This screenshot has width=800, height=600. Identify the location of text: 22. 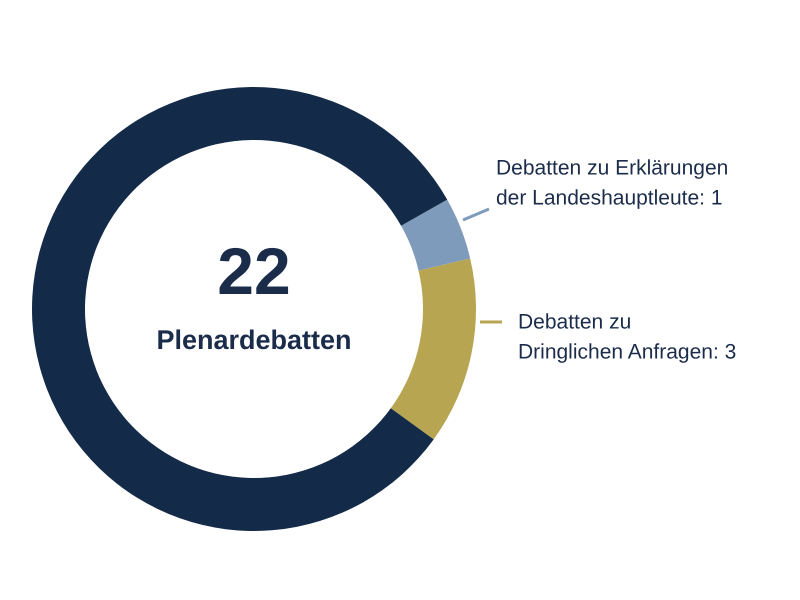
(254, 271).